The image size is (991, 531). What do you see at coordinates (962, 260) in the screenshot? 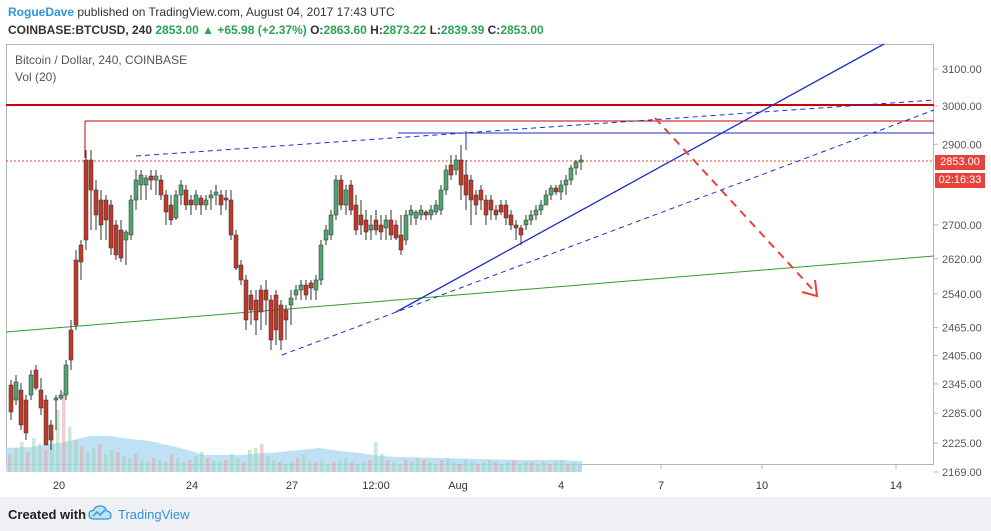
I see `y-tick-label: 2620.00` at bounding box center [962, 260].